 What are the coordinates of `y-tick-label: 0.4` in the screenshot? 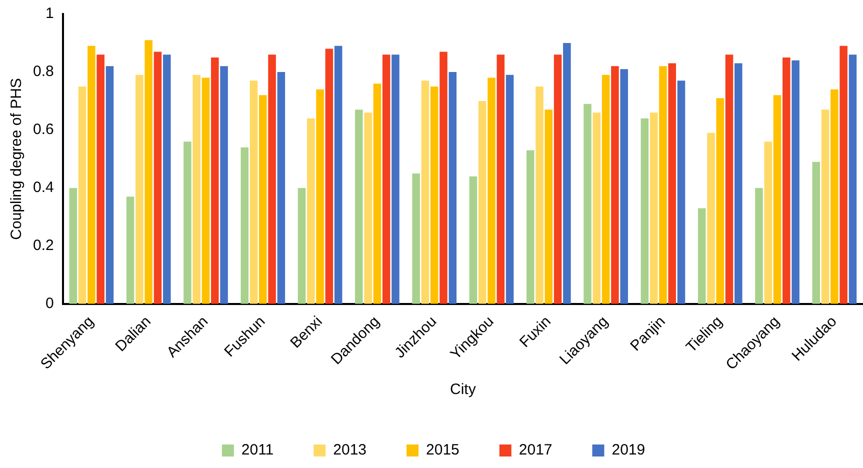 It's located at (43, 187).